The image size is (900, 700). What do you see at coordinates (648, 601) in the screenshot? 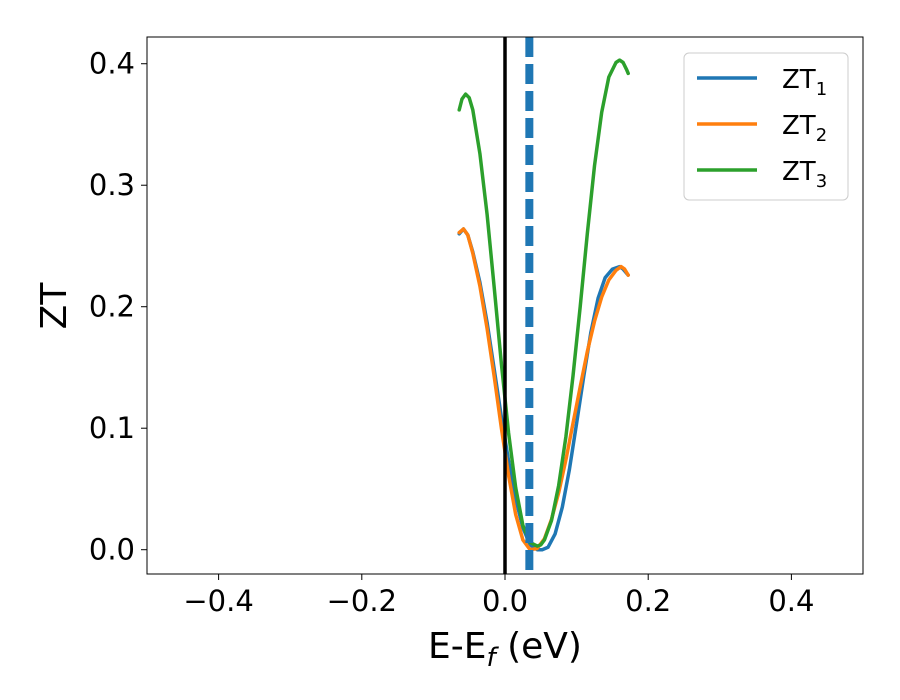
I see `x-tick-label: 0.2` at bounding box center [648, 601].